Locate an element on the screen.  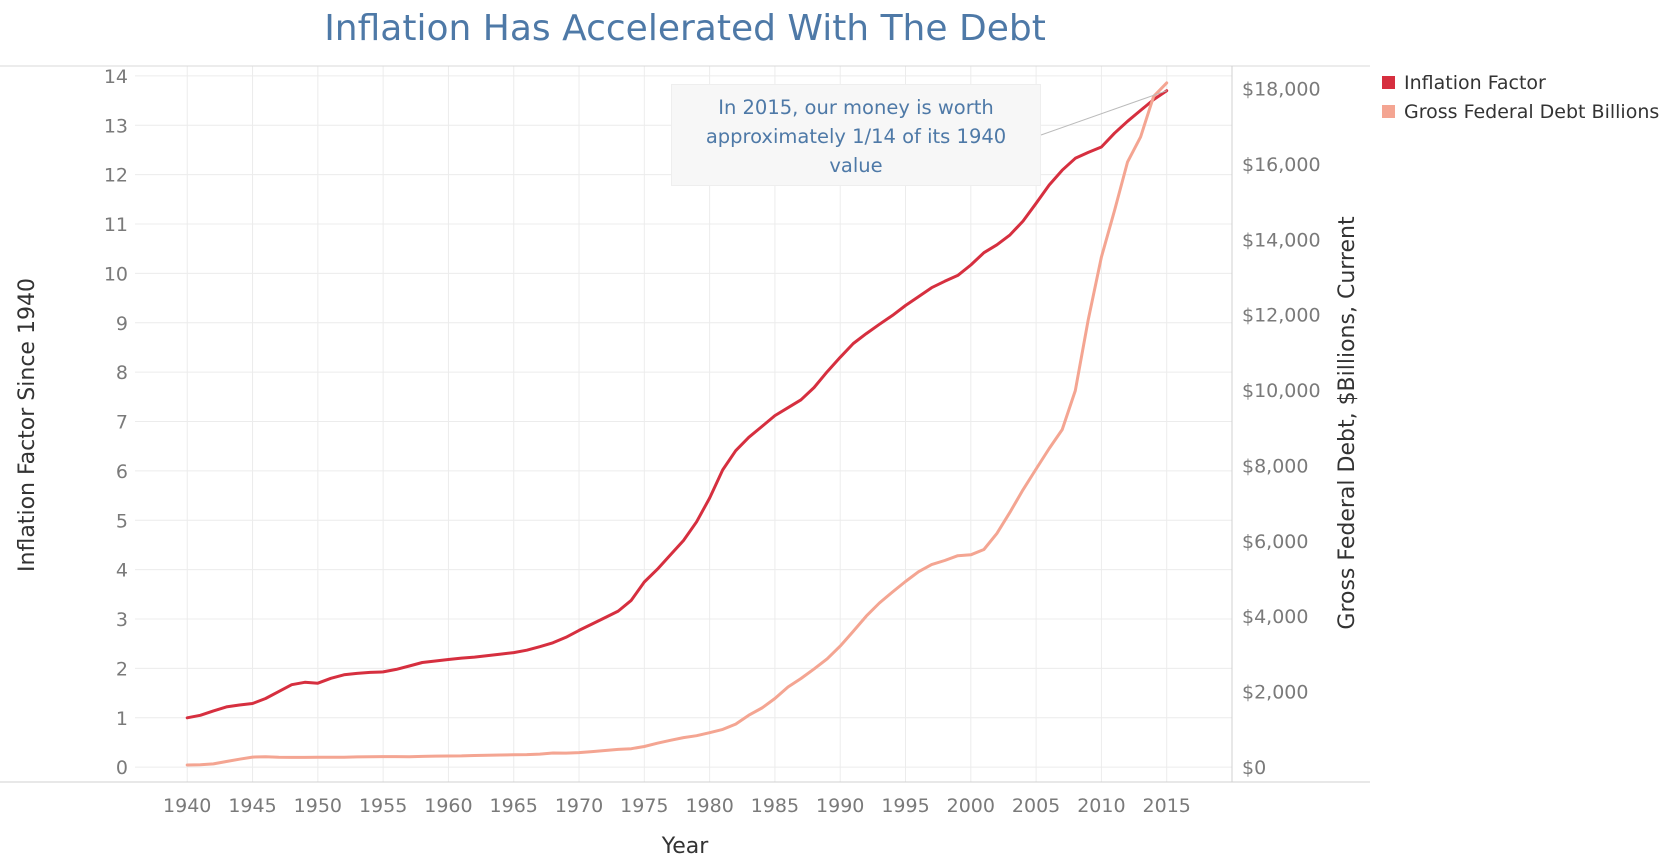
x-tick-label: 2005 is located at coordinates (1036, 806).